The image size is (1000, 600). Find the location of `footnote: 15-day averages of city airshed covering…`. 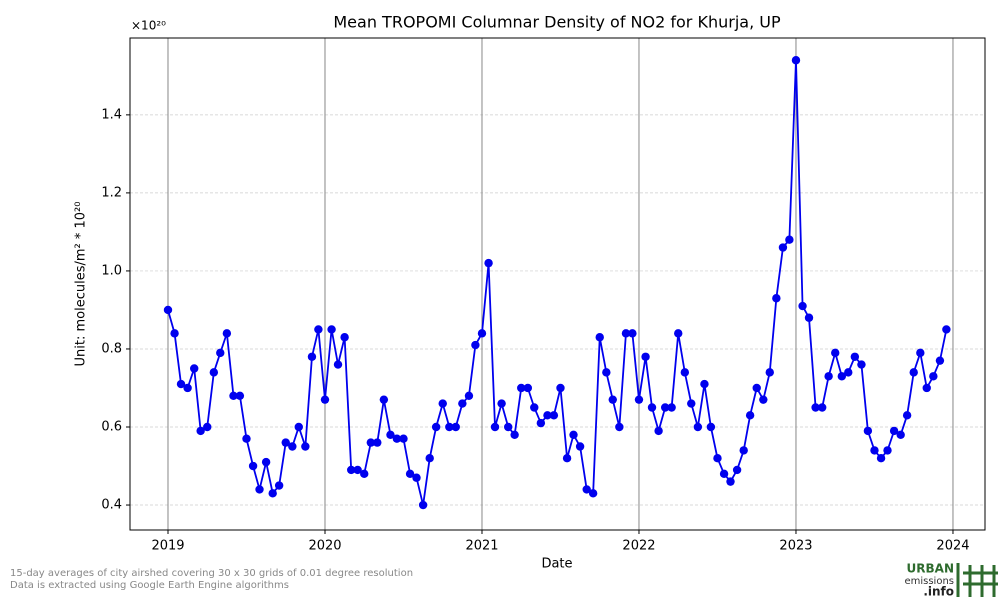

footnote: 15-day averages of city airshed covering… is located at coordinates (211, 573).